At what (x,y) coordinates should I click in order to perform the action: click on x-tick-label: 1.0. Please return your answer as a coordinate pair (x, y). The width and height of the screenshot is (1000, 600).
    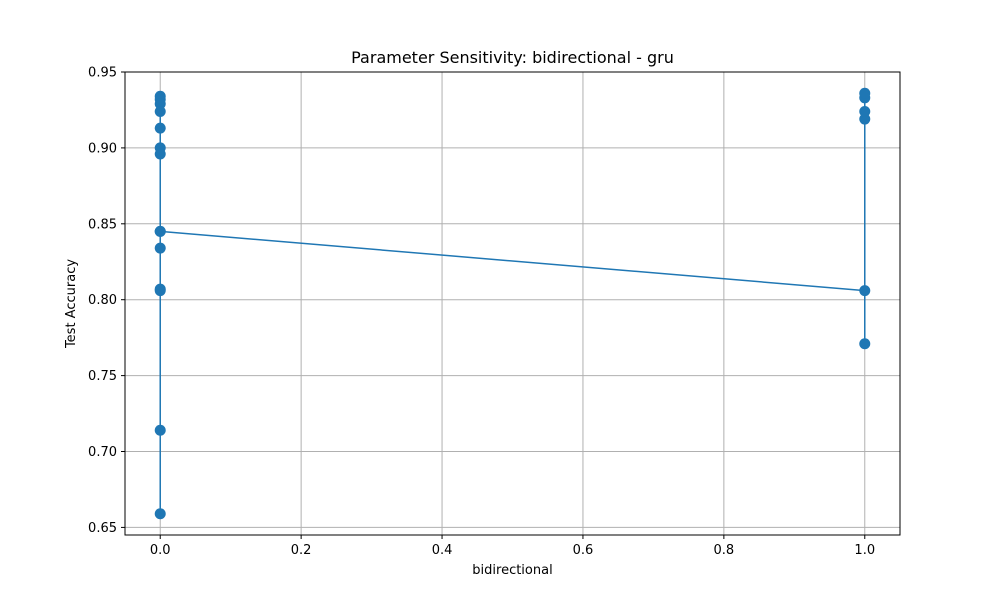
    Looking at the image, I should click on (864, 550).